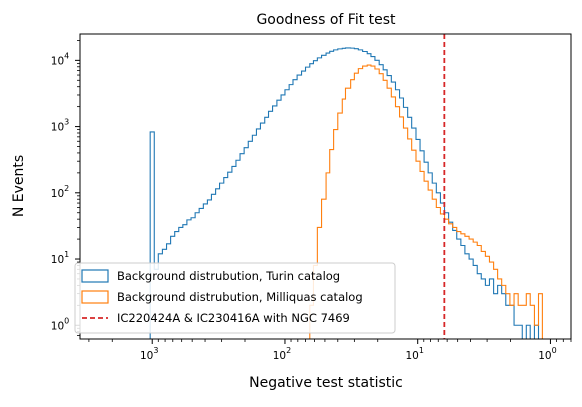 Image resolution: width=582 pixels, height=407 pixels. I want to click on legend-frame, so click(235, 298).